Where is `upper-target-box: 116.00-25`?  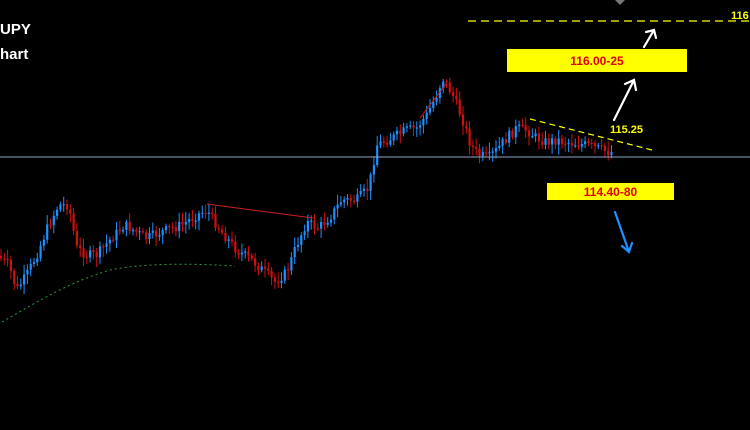
upper-target-box: 116.00-25 is located at coordinates (597, 60).